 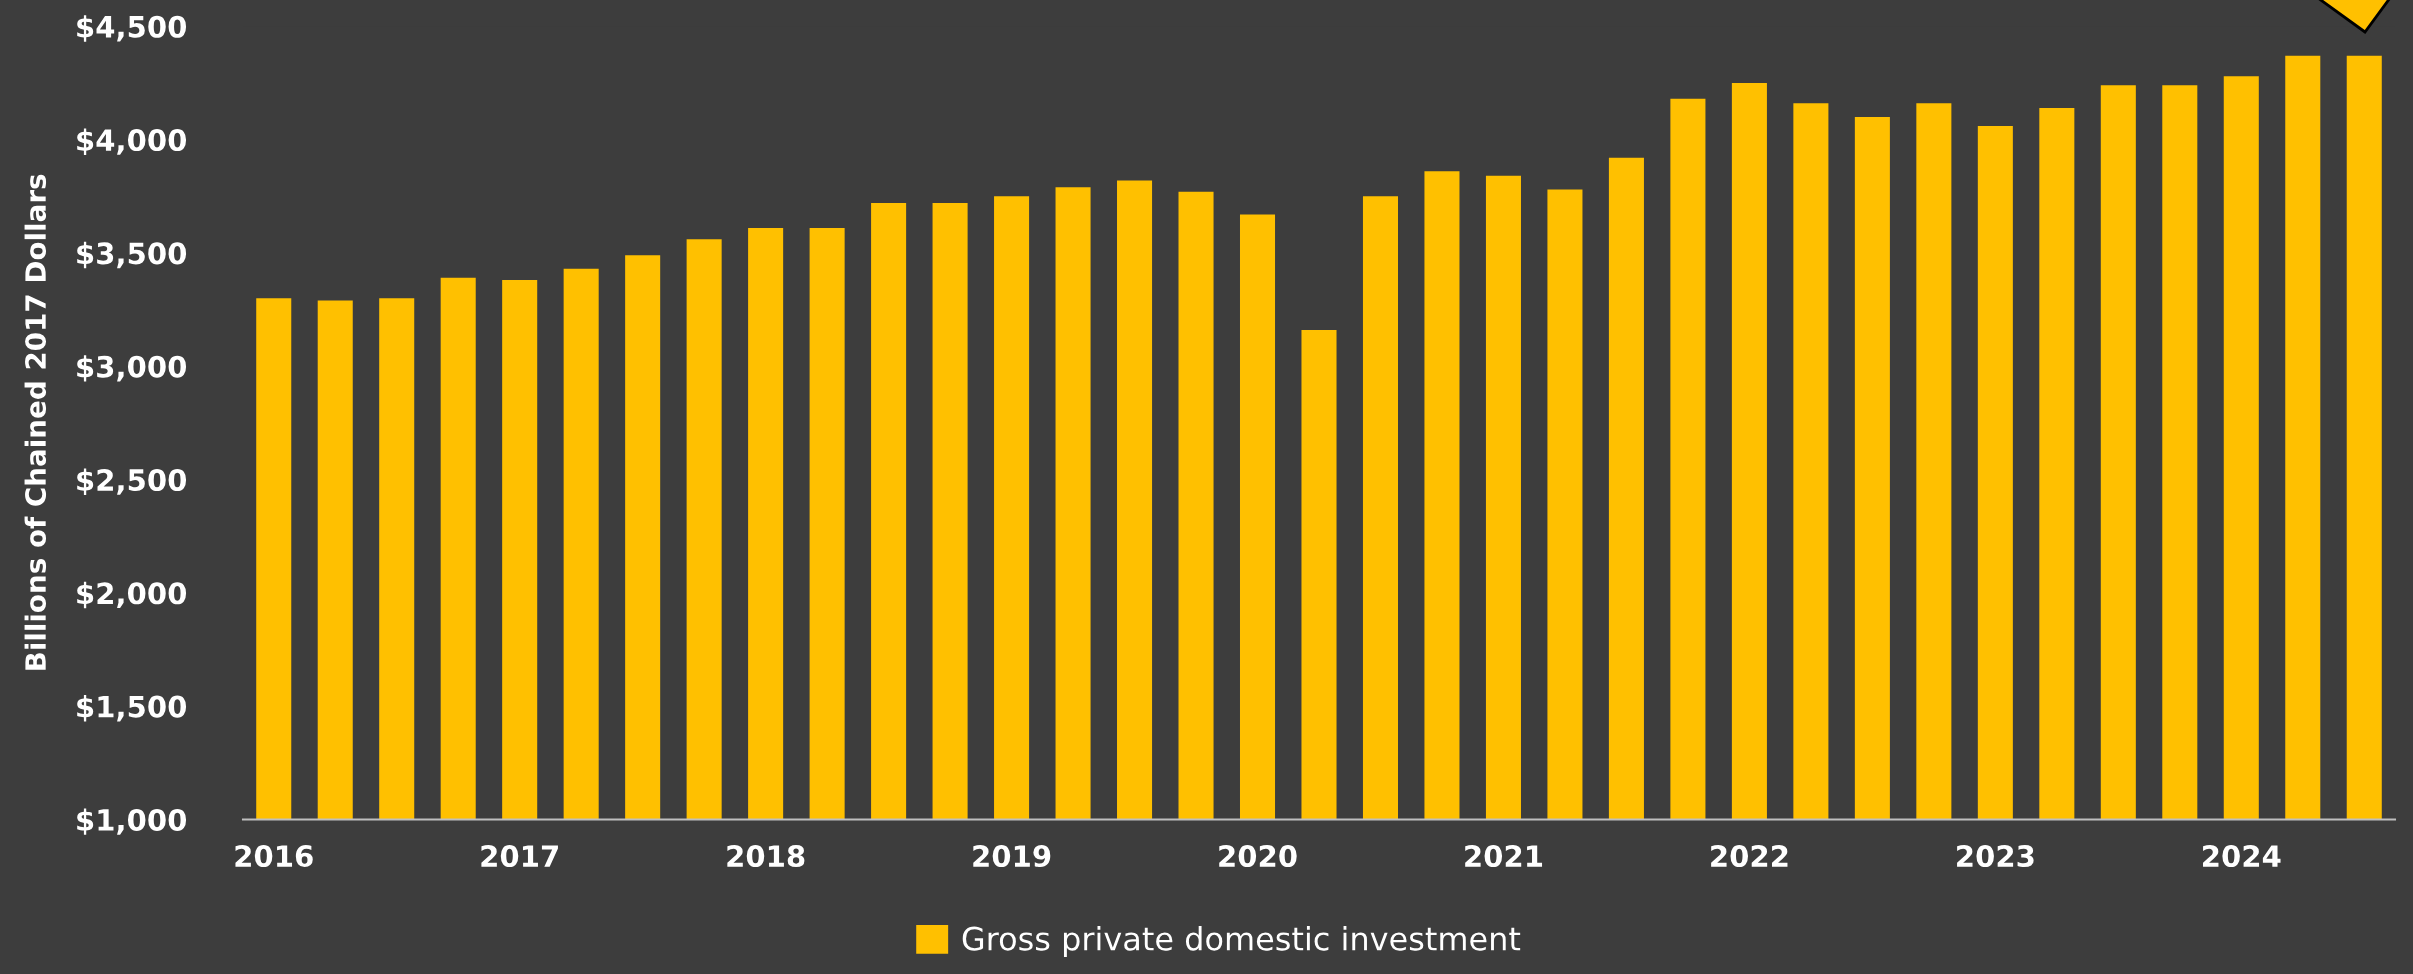 I want to click on legend-label: Gross private domestic investment, so click(x=1241, y=941).